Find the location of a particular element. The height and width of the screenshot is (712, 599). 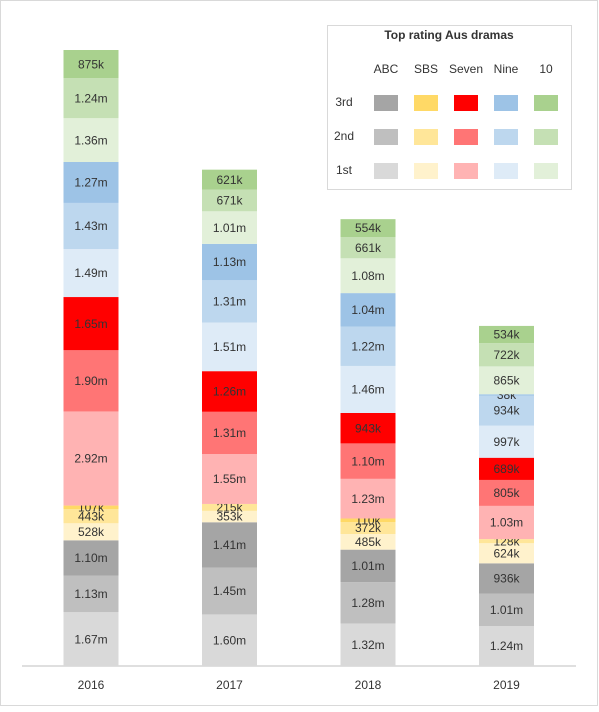

data-label: 1.24m is located at coordinates (90, 98).